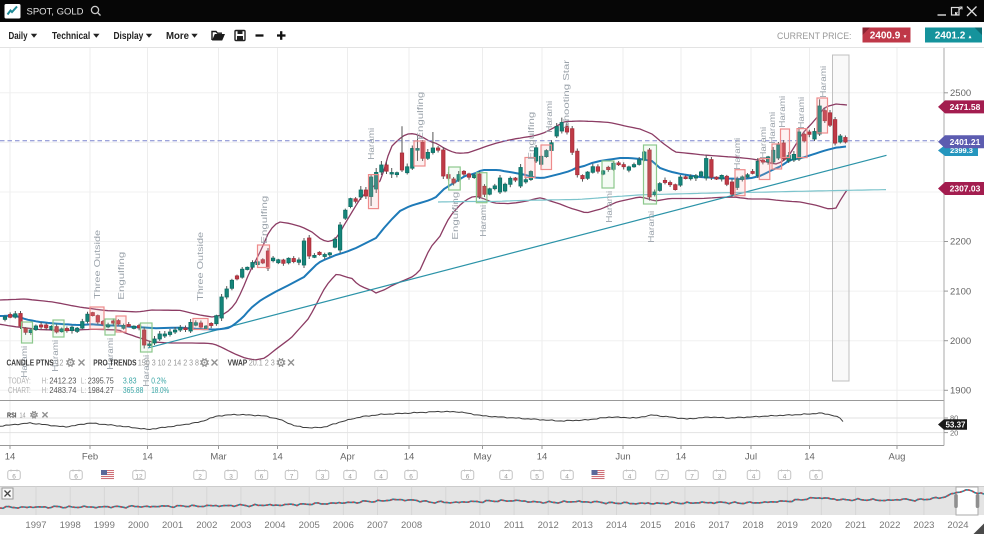 Image resolution: width=984 pixels, height=534 pixels. Describe the element at coordinates (104, 525) in the screenshot. I see `svg-text: 1999` at that location.